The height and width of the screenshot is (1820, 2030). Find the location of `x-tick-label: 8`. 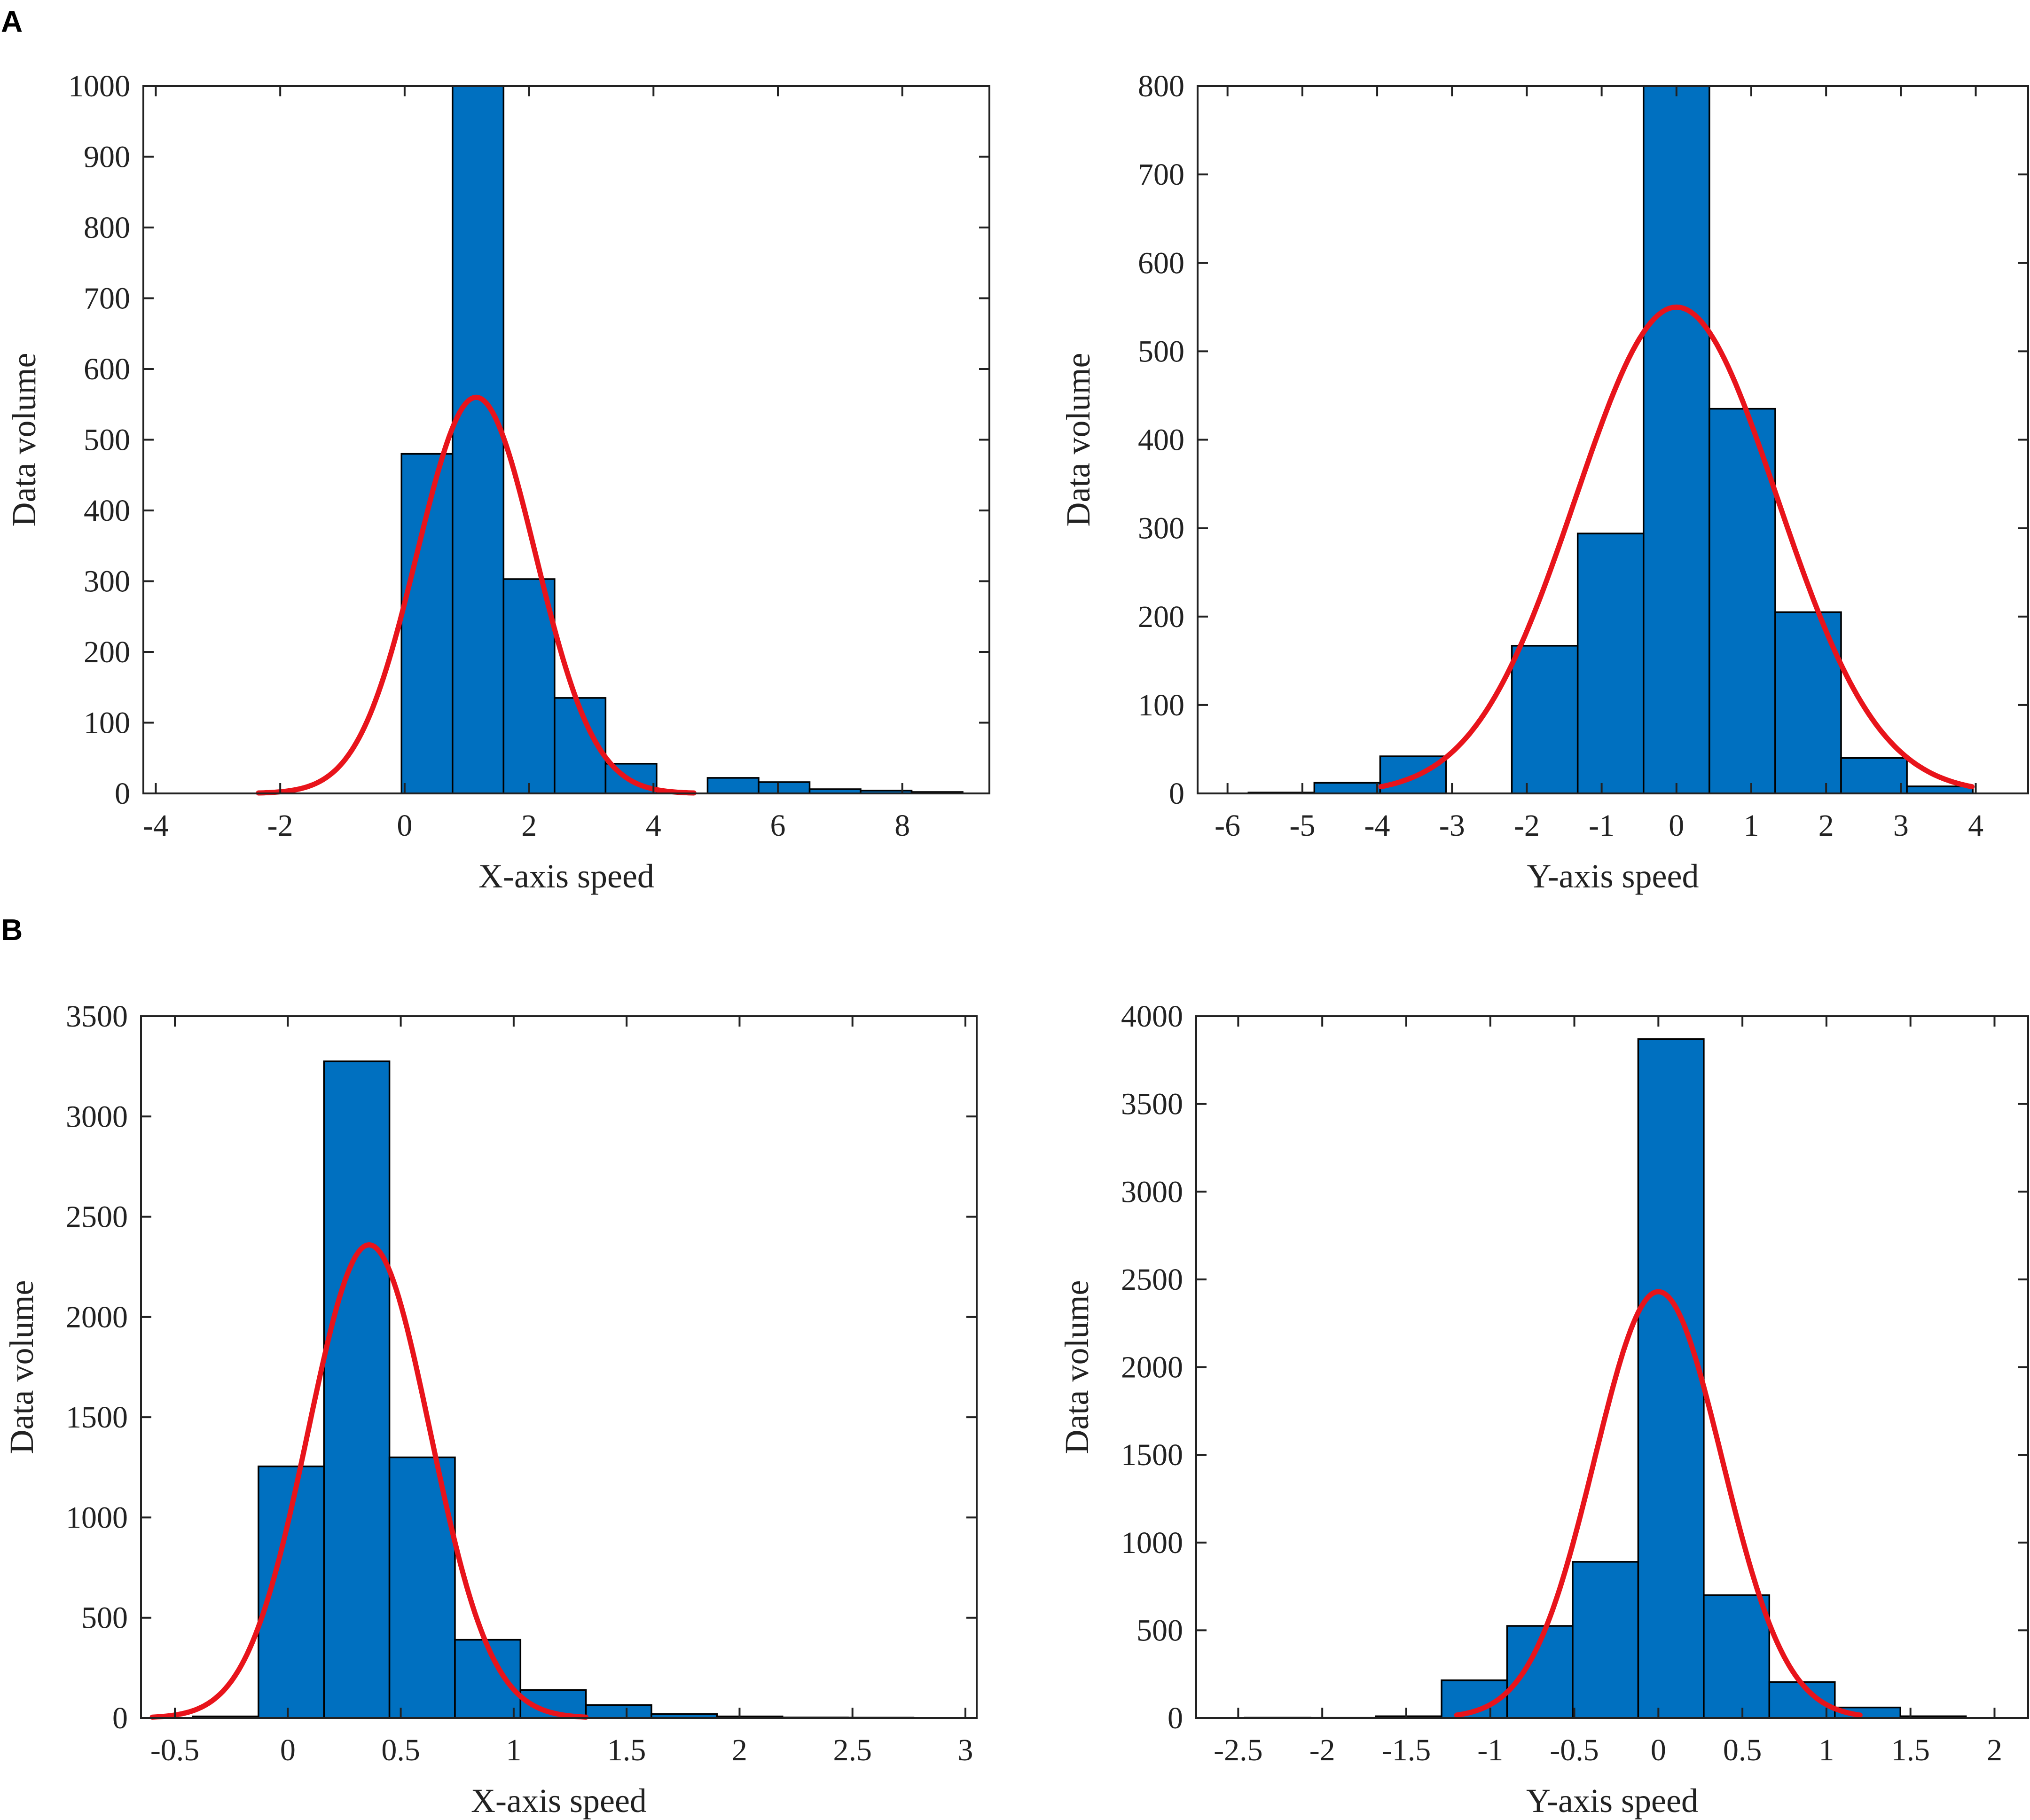

x-tick-label: 8 is located at coordinates (902, 826).